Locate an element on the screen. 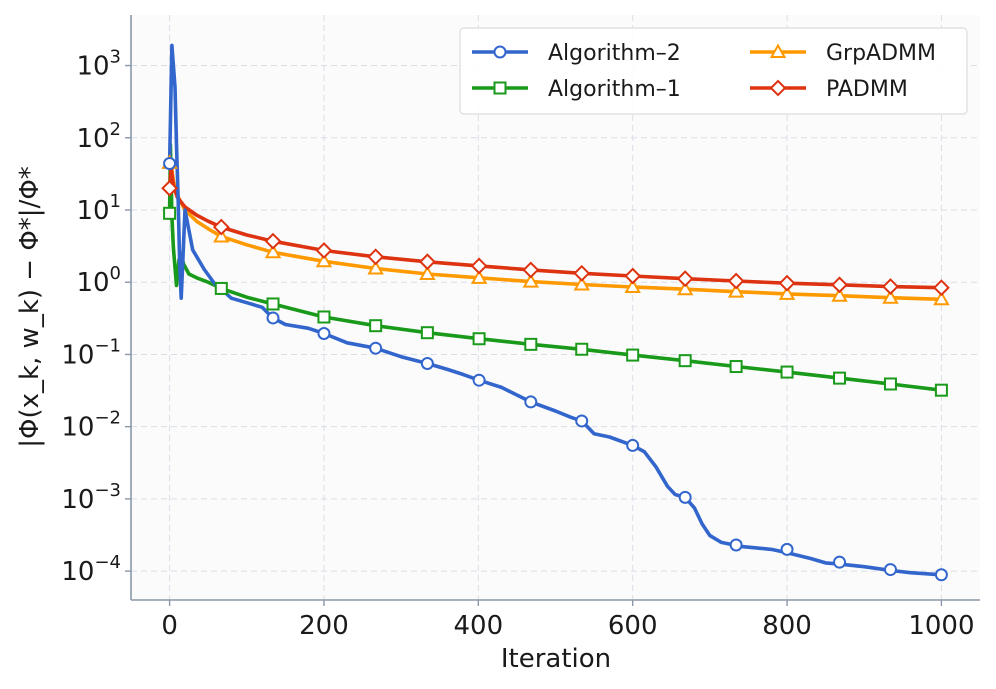  legend-label: GrpADMM is located at coordinates (881, 53).